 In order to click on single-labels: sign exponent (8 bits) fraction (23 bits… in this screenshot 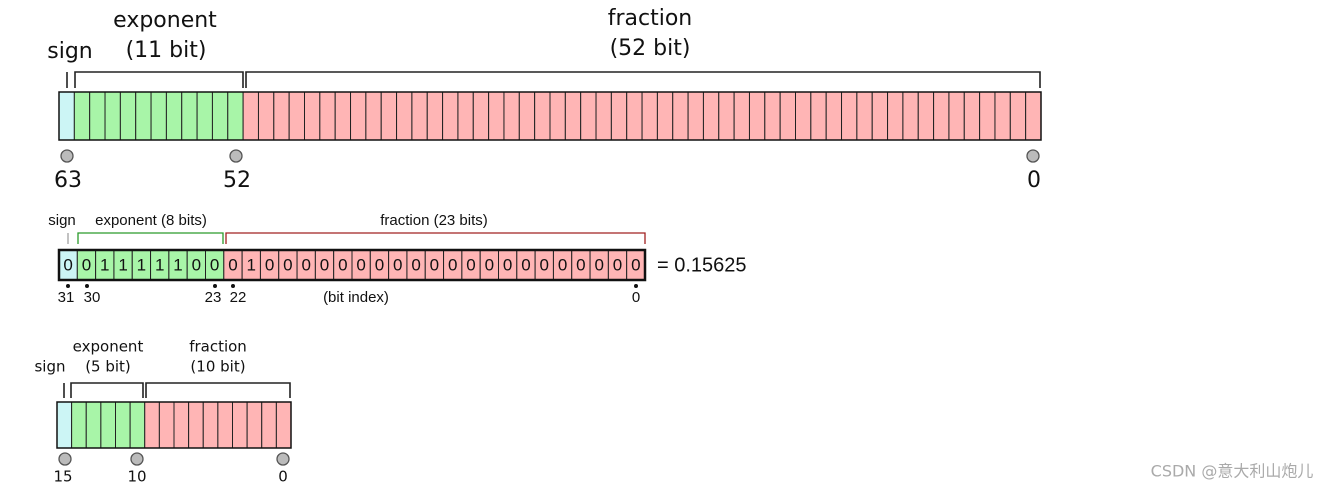, I will do `click(397, 259)`.